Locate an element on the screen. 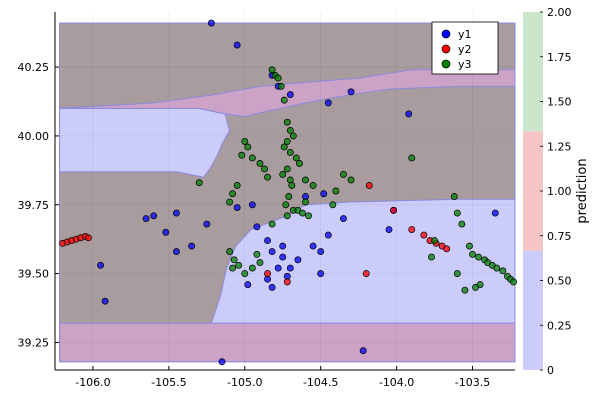  colorbar-label: prediction is located at coordinates (582, 190).